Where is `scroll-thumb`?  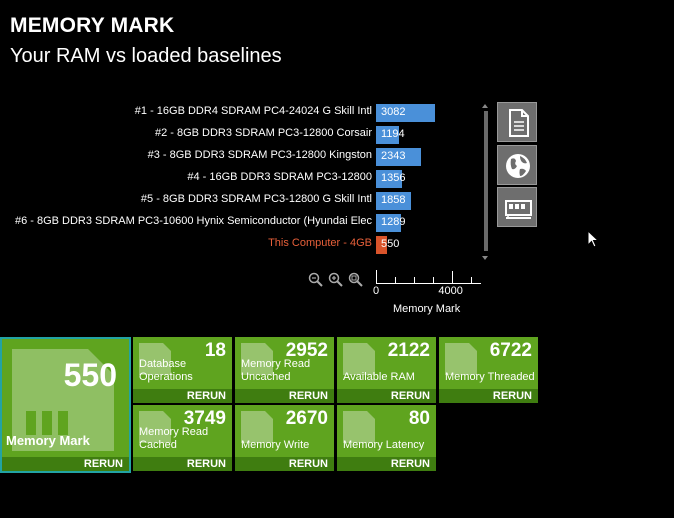 scroll-thumb is located at coordinates (486, 181).